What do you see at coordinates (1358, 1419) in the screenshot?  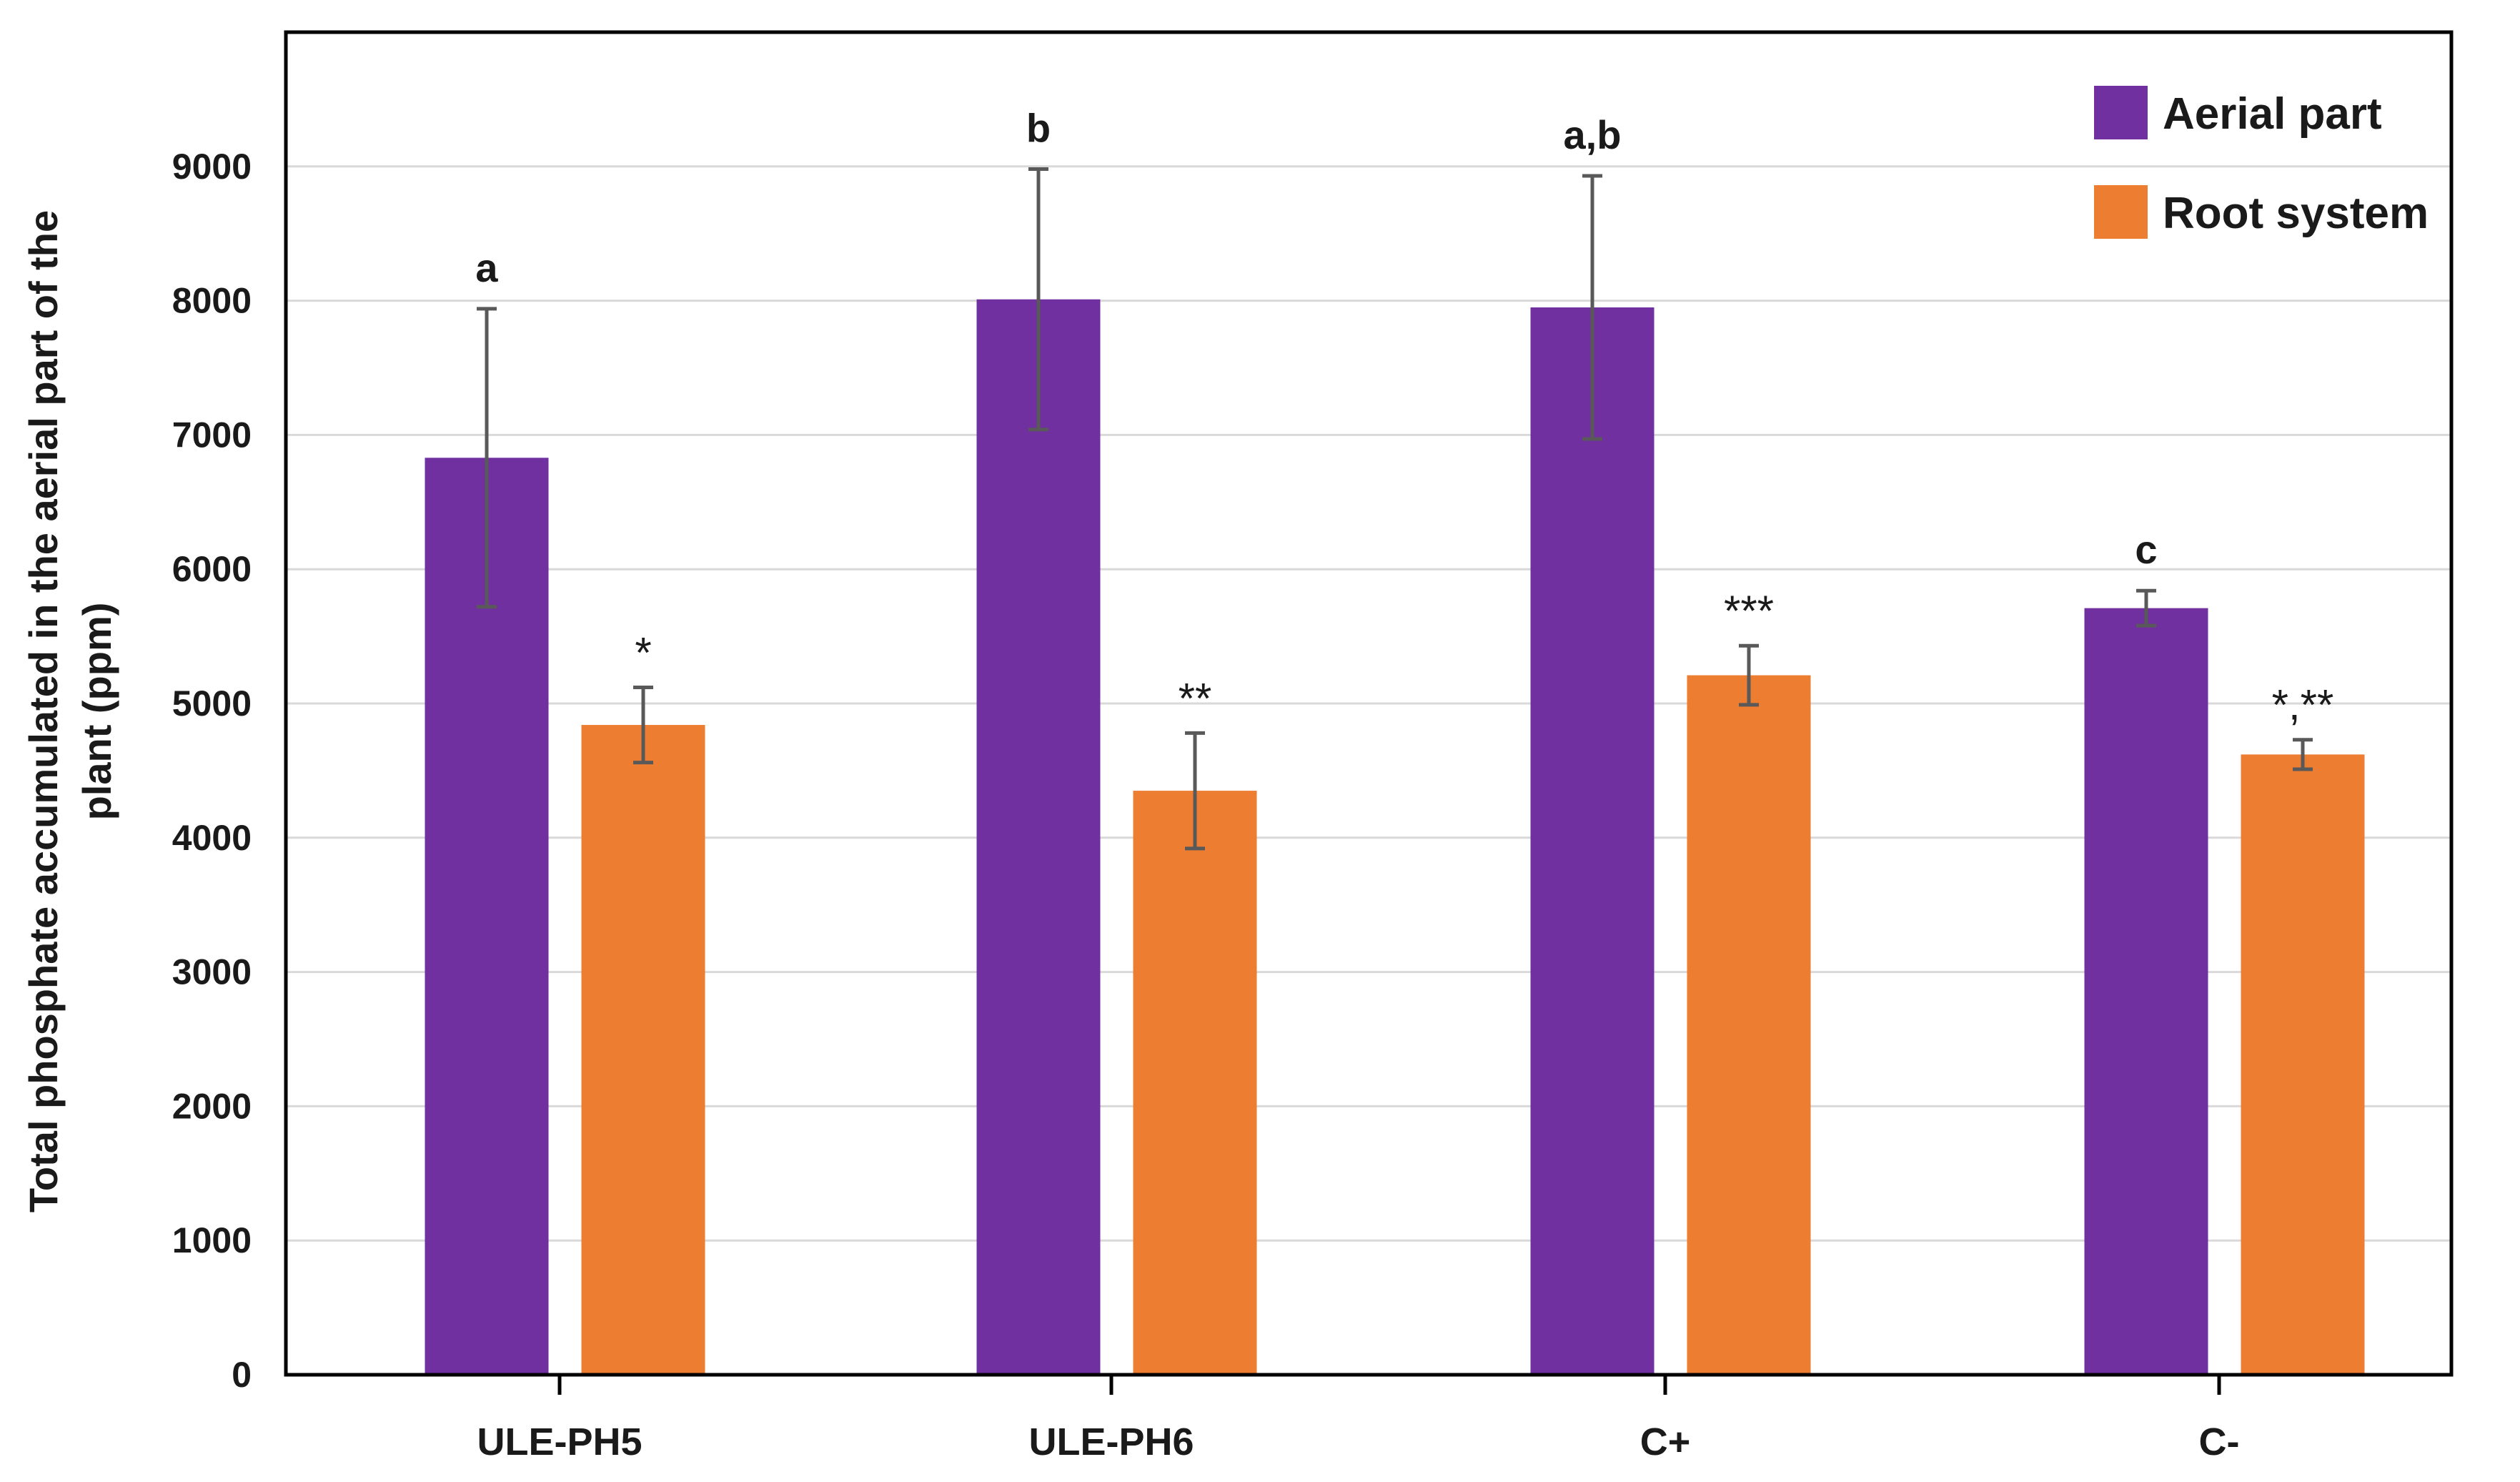 I see `x-axis-ticks: ULE-PH5 ULE-PH6 C+ C-` at bounding box center [1358, 1419].